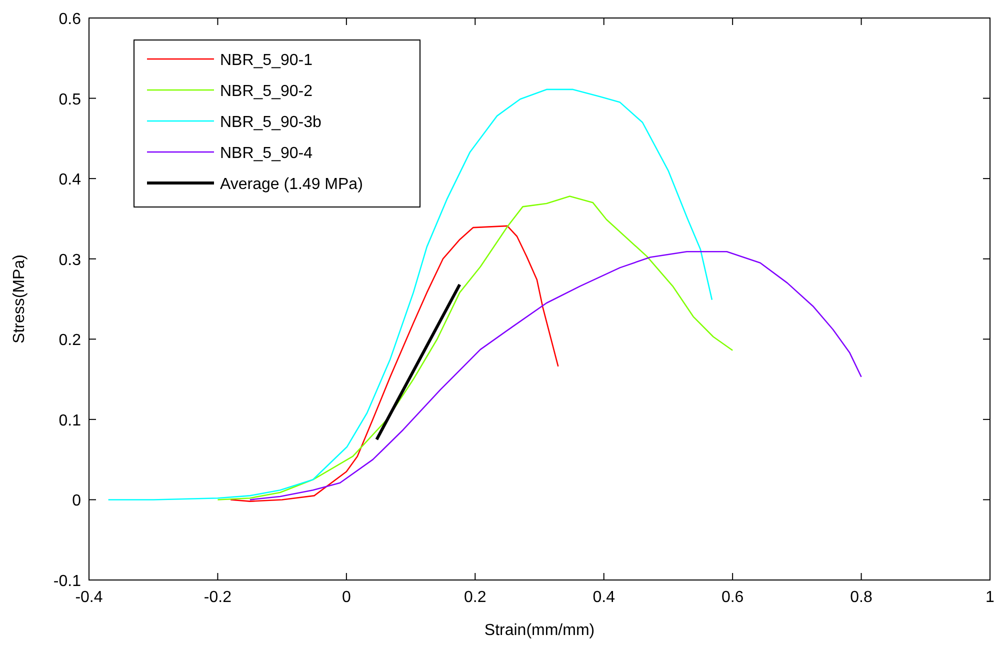 The height and width of the screenshot is (645, 998). I want to click on x-tick-label: 0.6, so click(732, 597).